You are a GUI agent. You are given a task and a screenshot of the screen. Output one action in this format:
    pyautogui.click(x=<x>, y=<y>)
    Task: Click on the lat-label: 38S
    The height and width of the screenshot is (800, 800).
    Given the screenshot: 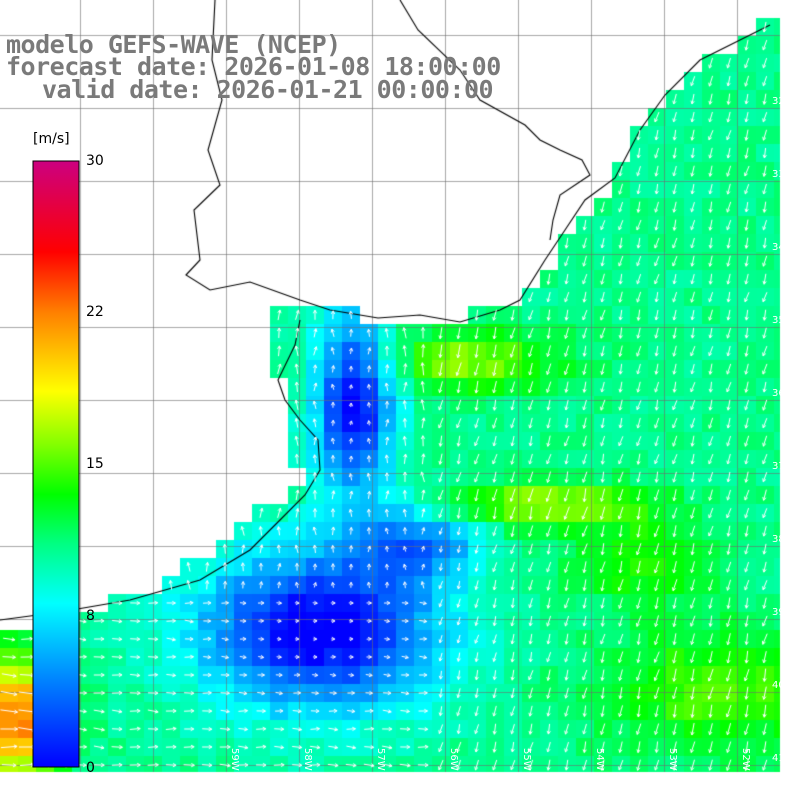 What is the action you would take?
    pyautogui.click(x=781, y=539)
    